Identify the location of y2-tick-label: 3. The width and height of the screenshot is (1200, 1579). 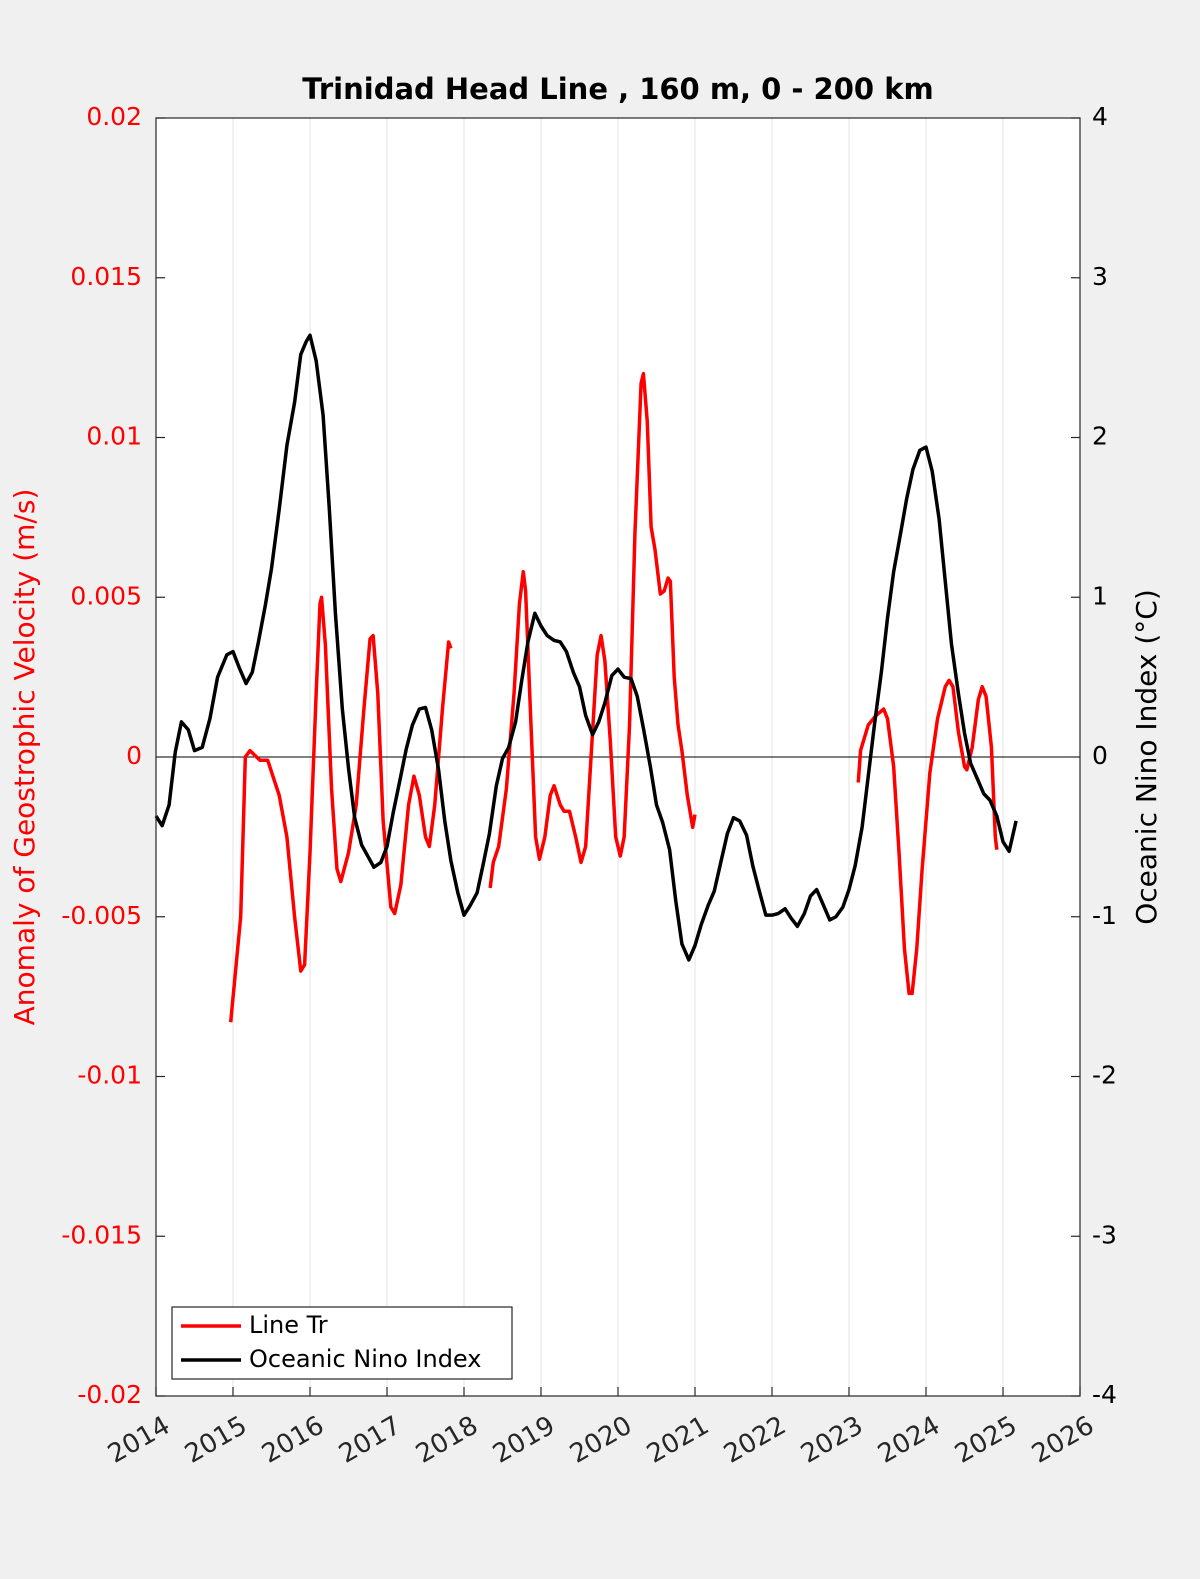
(1100, 276).